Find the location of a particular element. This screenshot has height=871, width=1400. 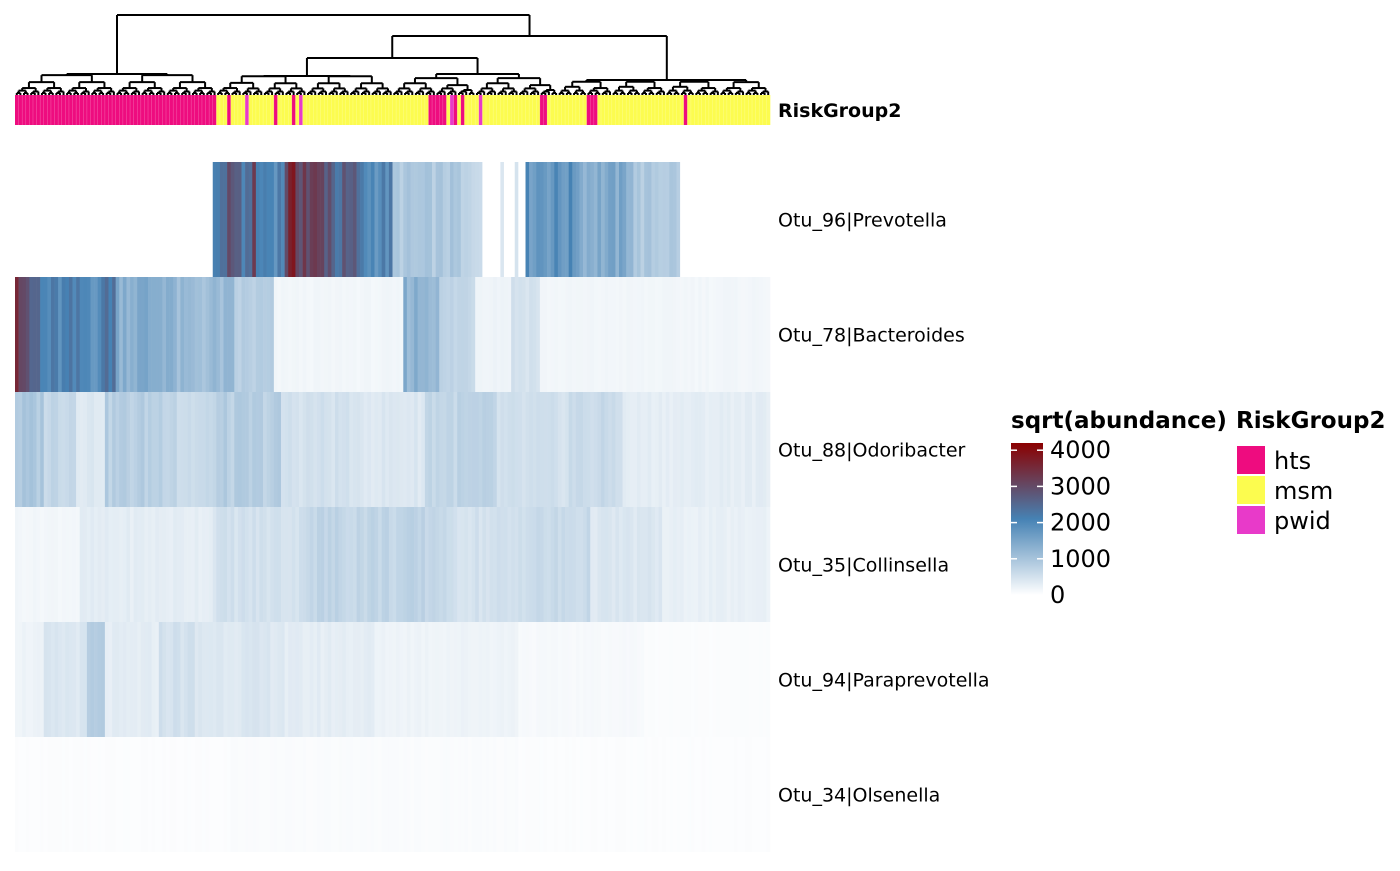

column-dendrogram is located at coordinates (392, 54).